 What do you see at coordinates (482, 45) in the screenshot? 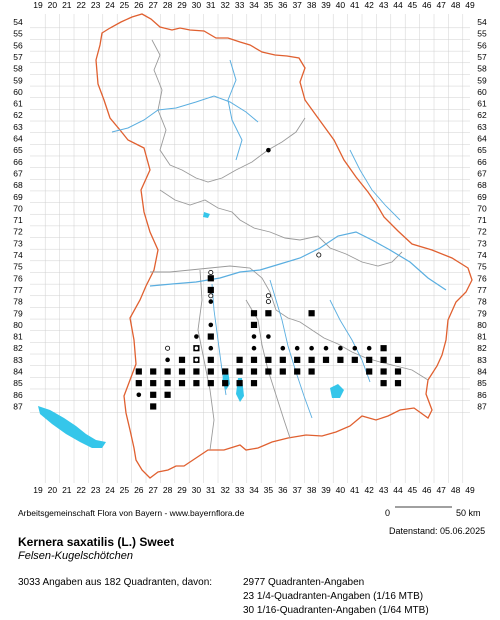
I see `y-axis-label: 56` at bounding box center [482, 45].